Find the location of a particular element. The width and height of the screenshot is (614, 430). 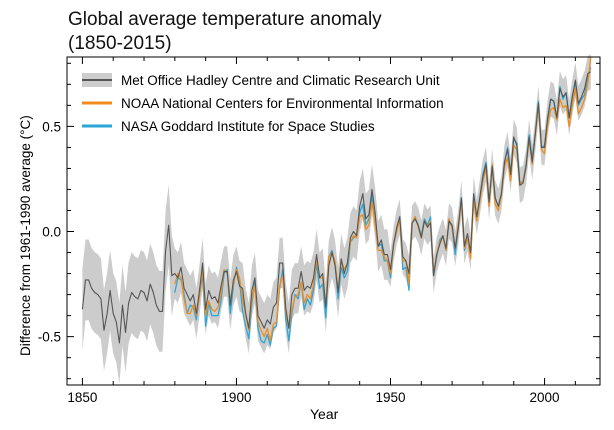

x-tick-label: 1900 is located at coordinates (236, 397).